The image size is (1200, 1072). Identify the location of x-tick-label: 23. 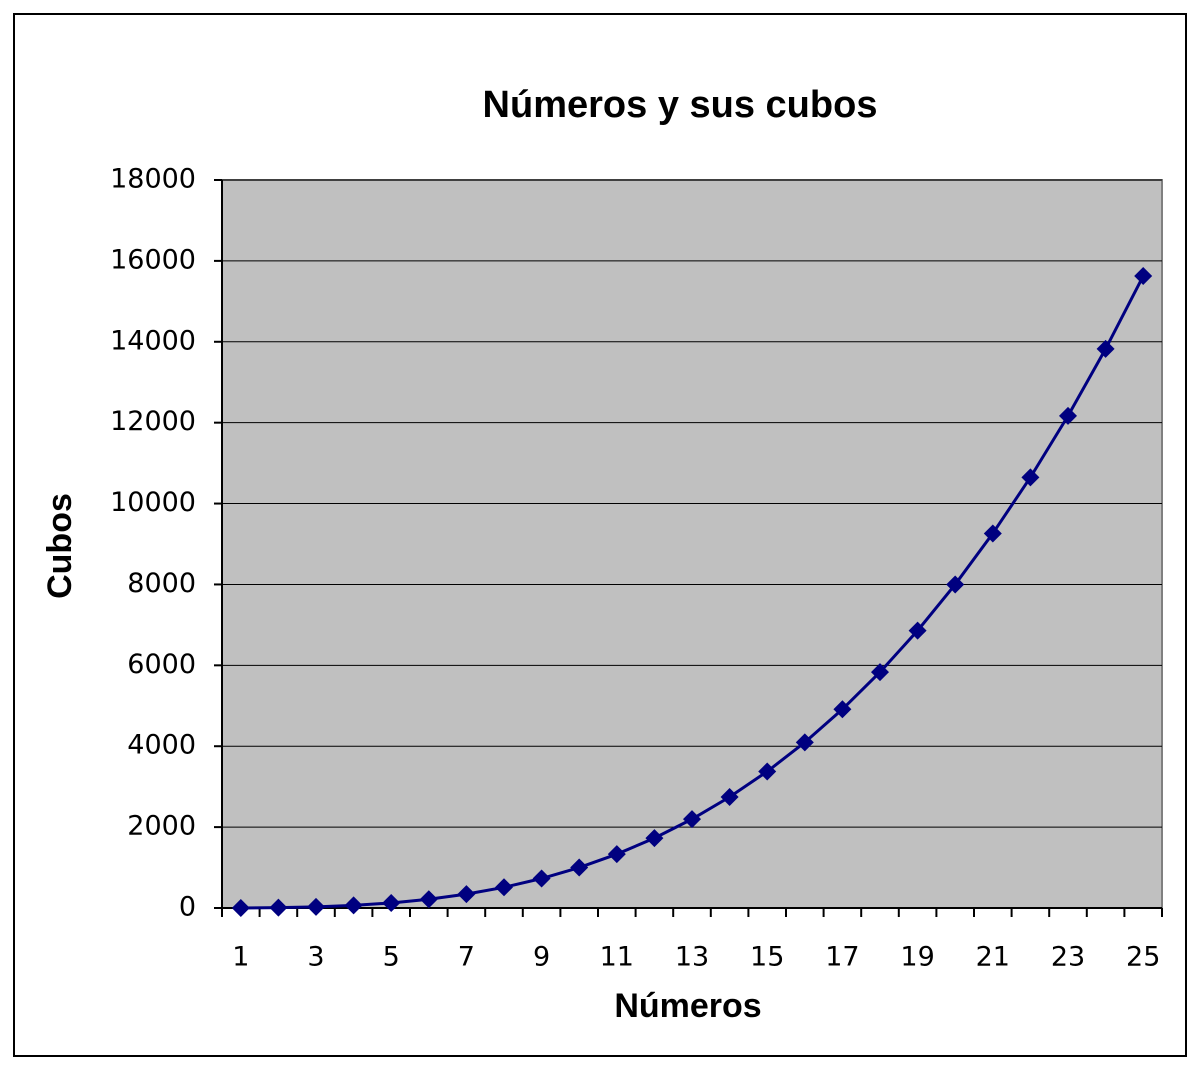
(1068, 957).